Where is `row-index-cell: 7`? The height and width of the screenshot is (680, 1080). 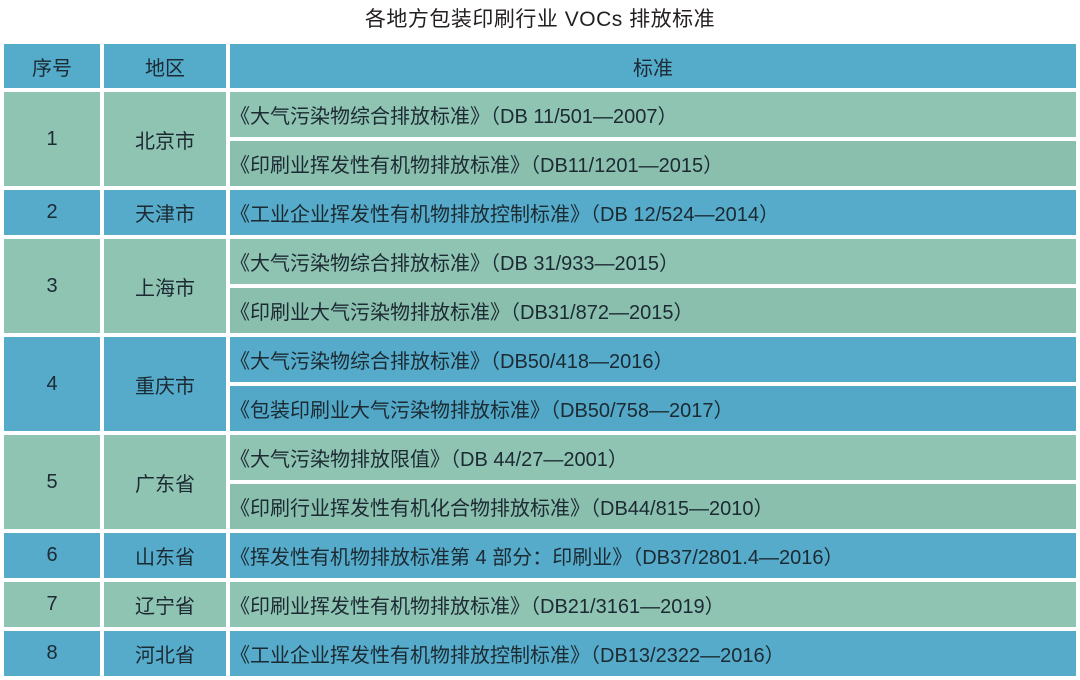 row-index-cell: 7 is located at coordinates (52, 604).